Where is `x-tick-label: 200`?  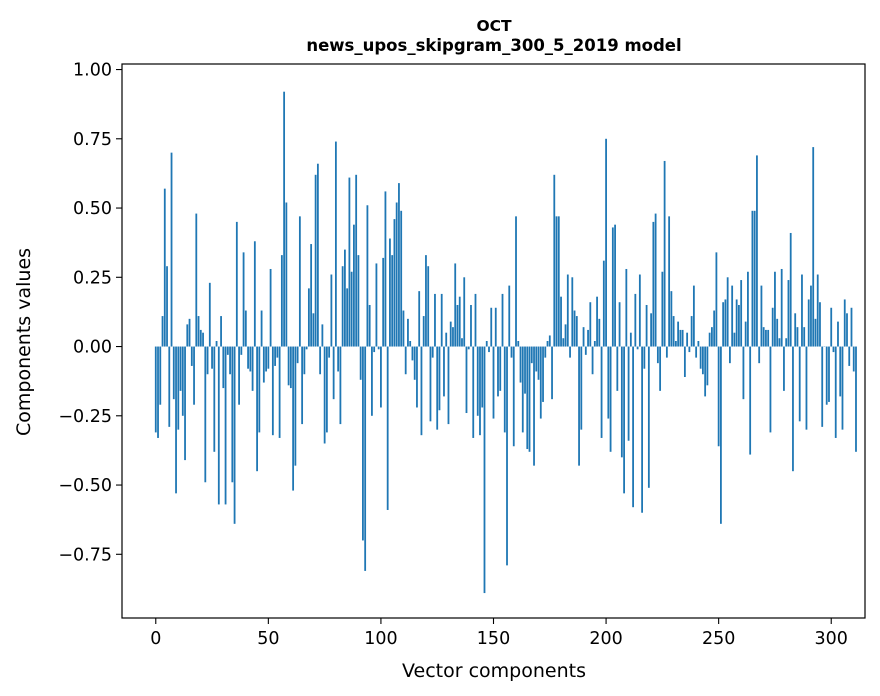
x-tick-label: 200 is located at coordinates (605, 639).